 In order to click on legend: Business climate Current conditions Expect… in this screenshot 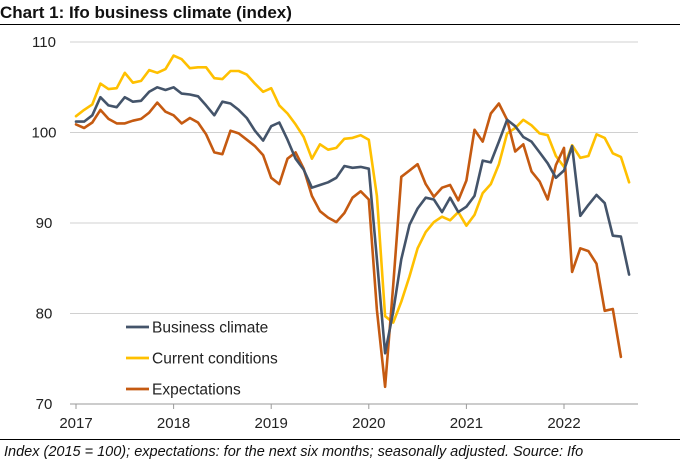, I will do `click(202, 359)`.